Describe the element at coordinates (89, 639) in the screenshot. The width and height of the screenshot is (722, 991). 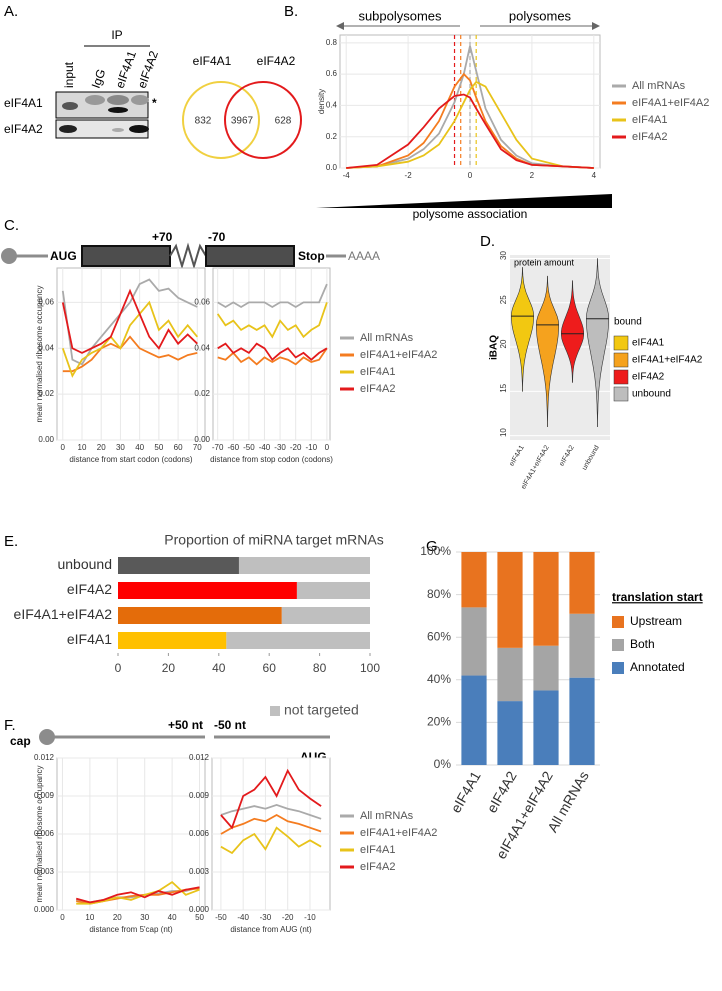
I see `y-tick-label: eIF4A1` at that location.